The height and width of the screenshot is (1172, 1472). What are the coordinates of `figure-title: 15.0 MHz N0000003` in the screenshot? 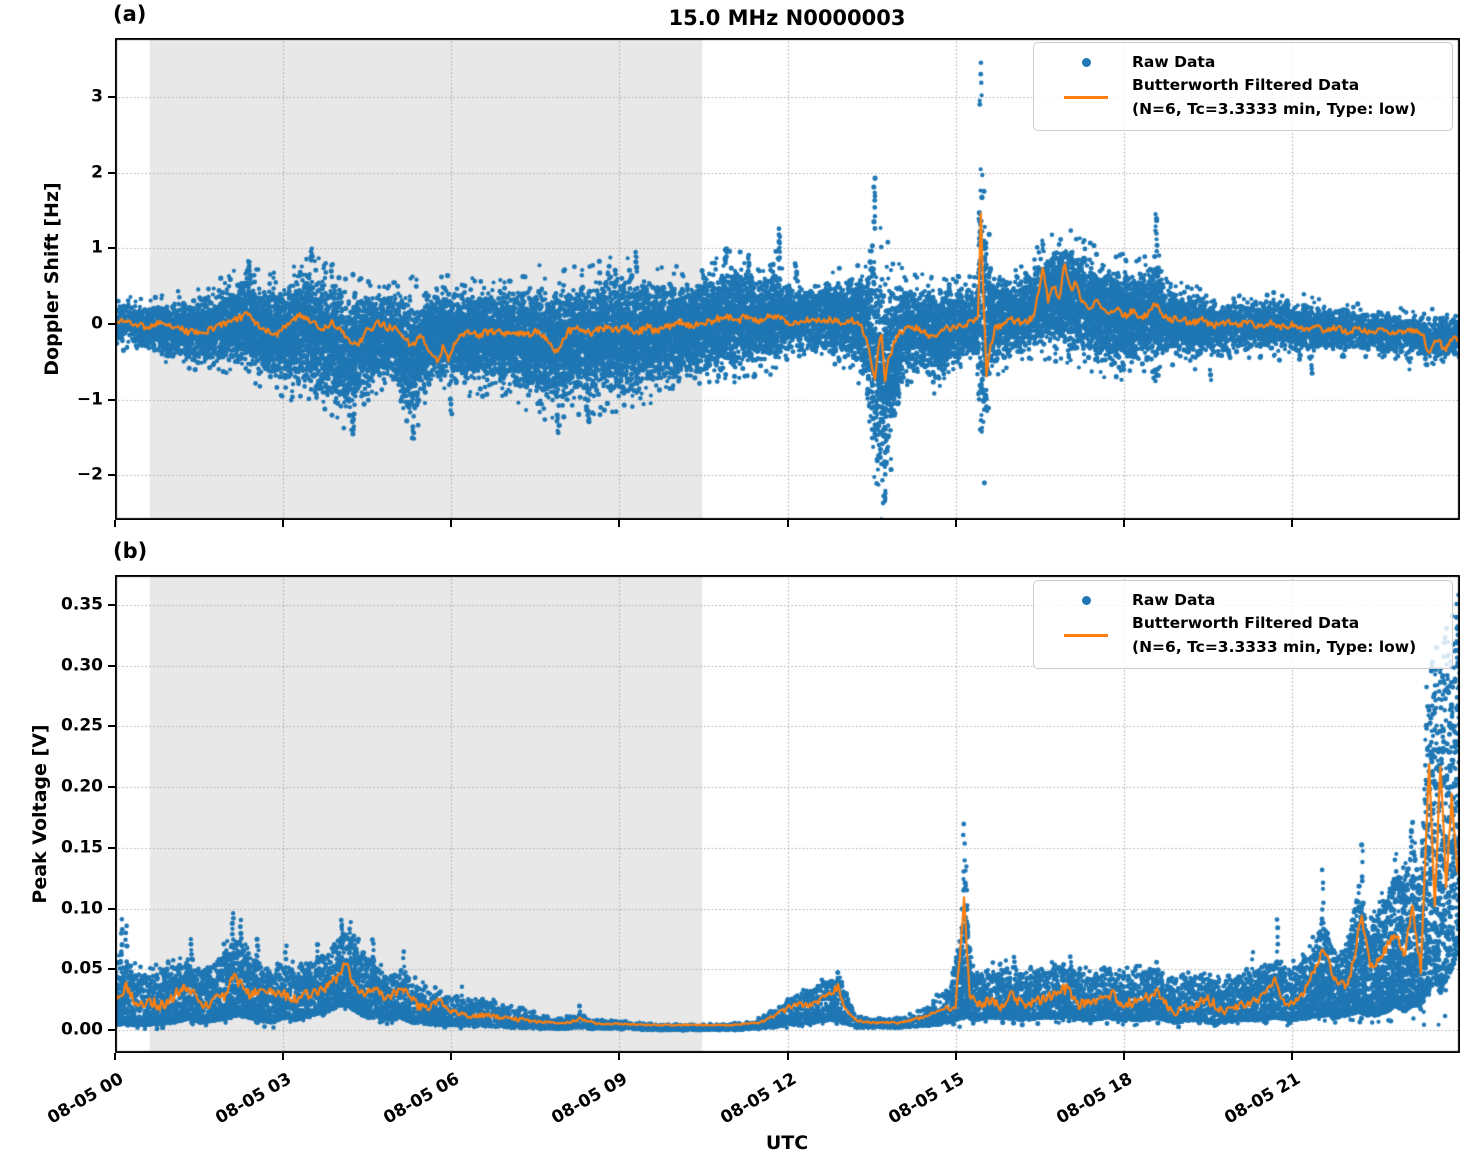 It's located at (787, 18).